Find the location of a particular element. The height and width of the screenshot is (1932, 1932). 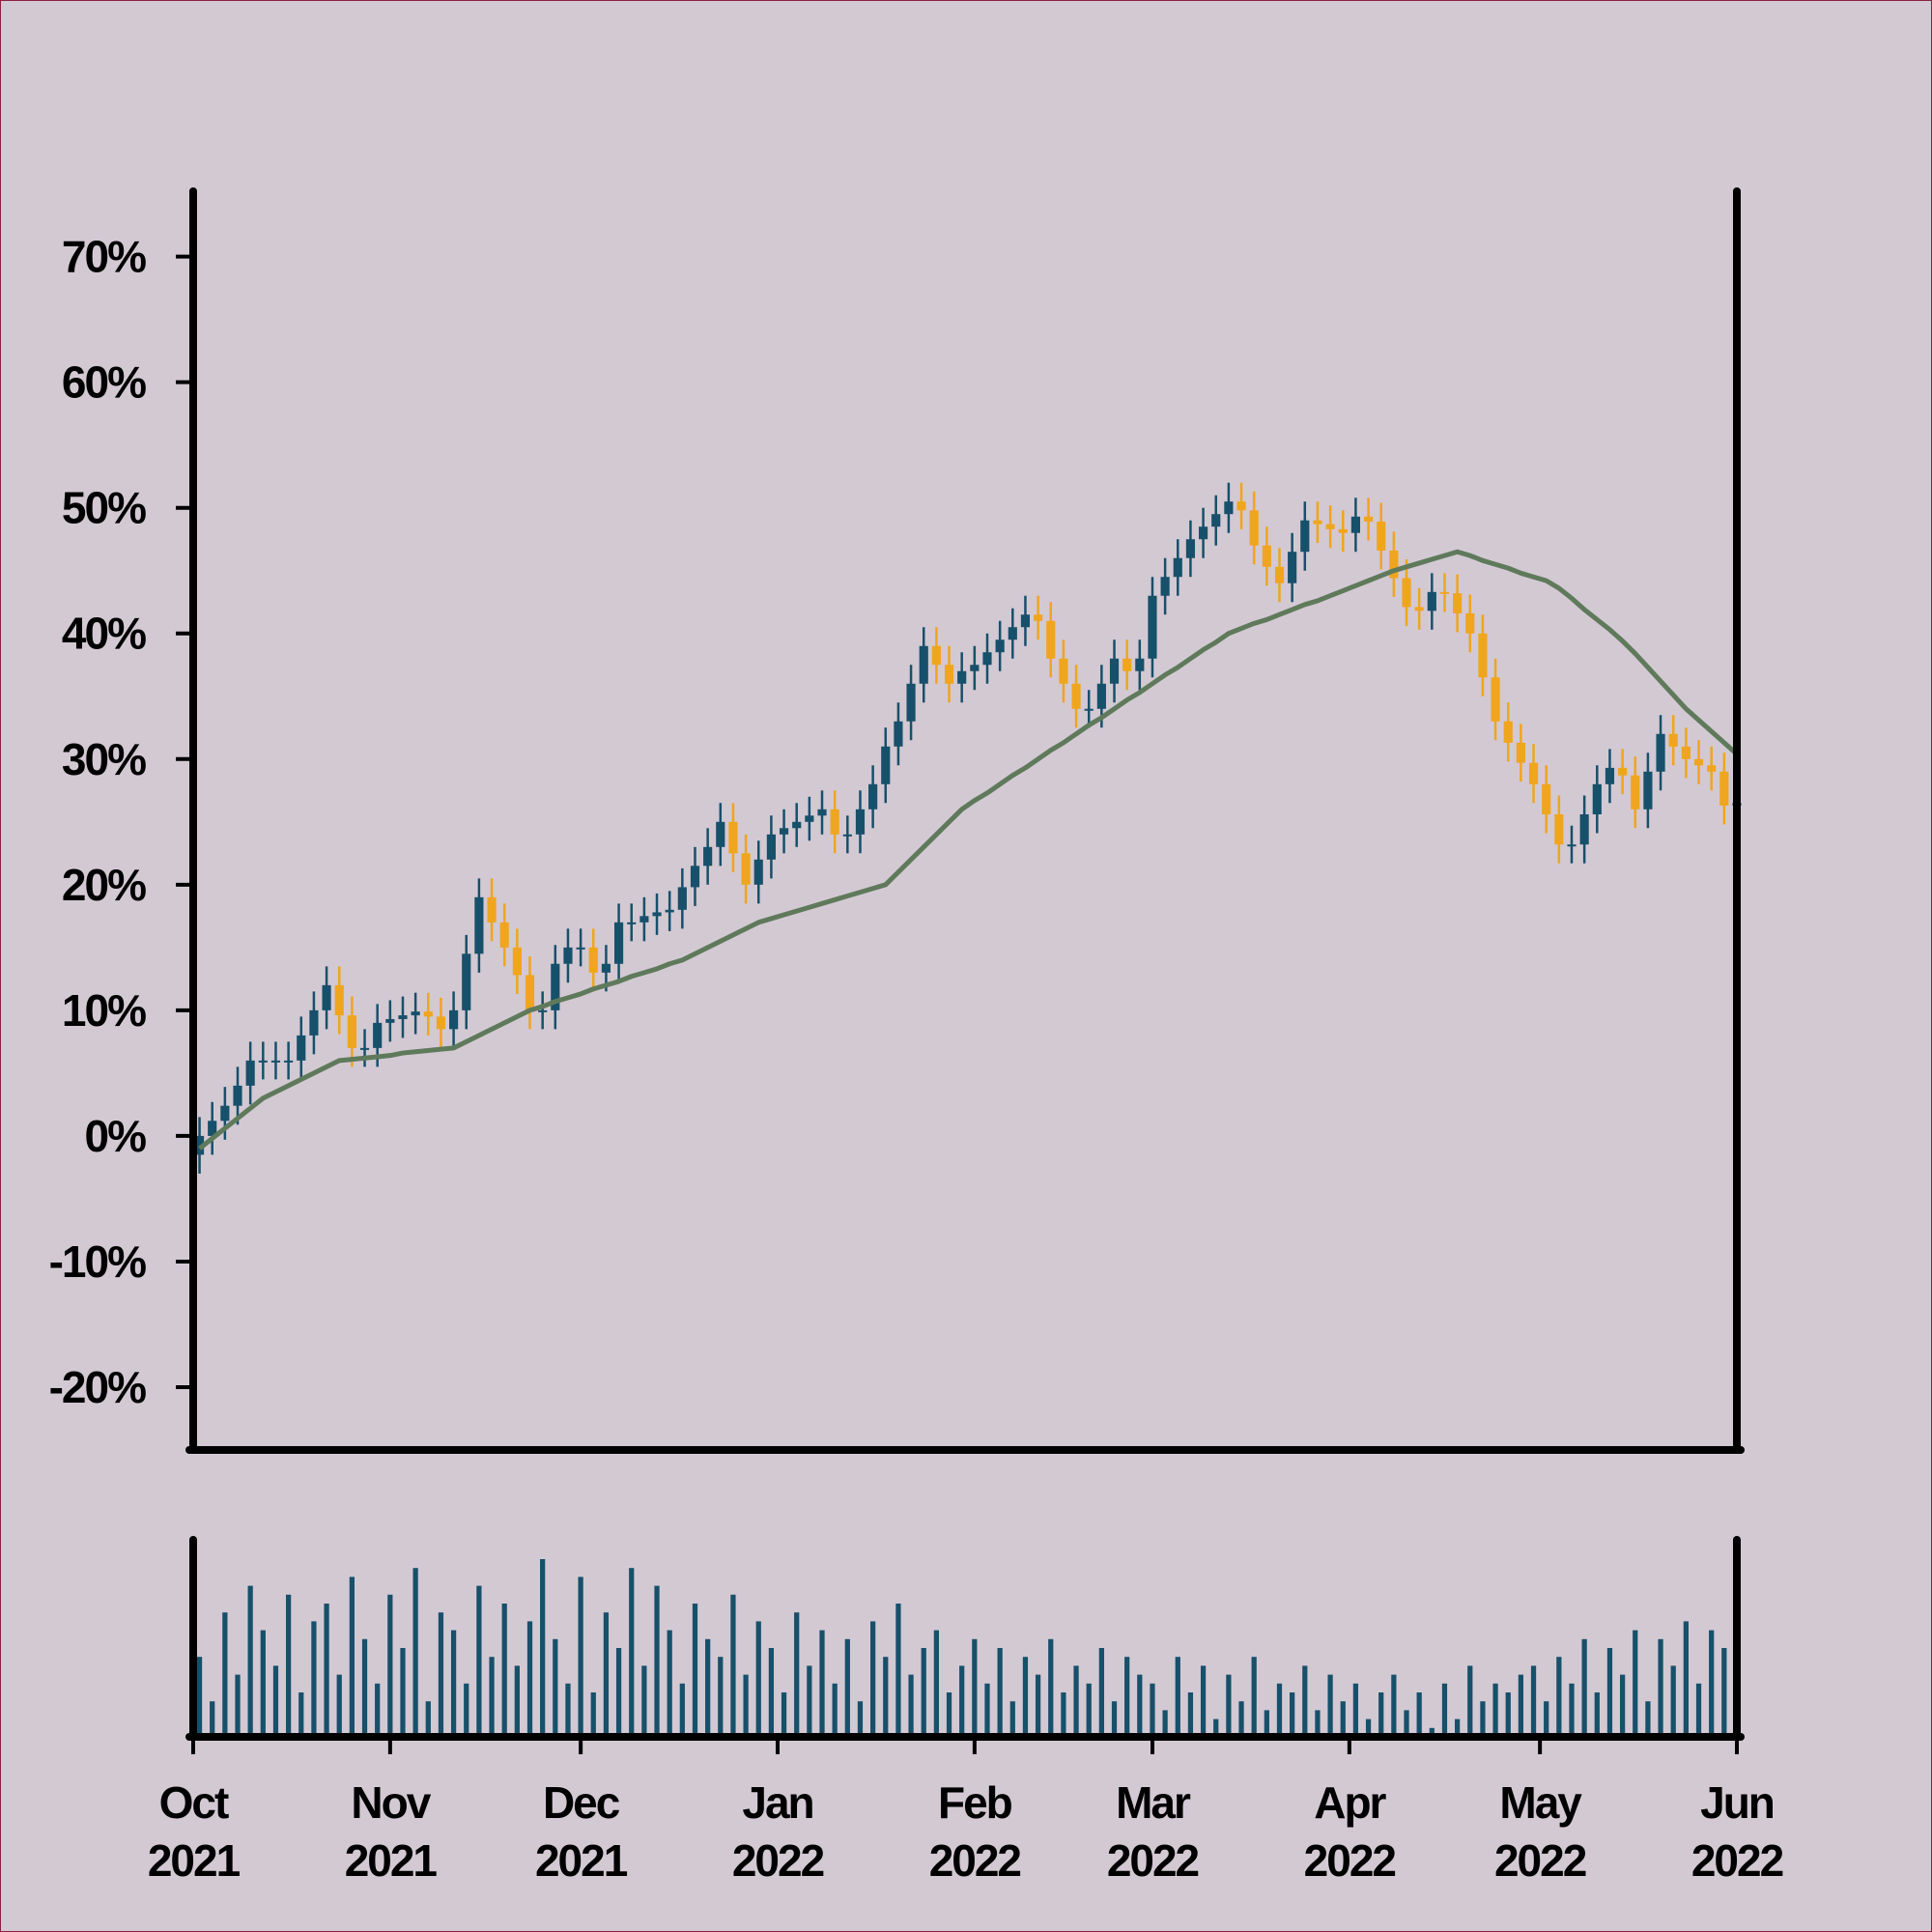

y-tick-label: 70% is located at coordinates (104, 257).